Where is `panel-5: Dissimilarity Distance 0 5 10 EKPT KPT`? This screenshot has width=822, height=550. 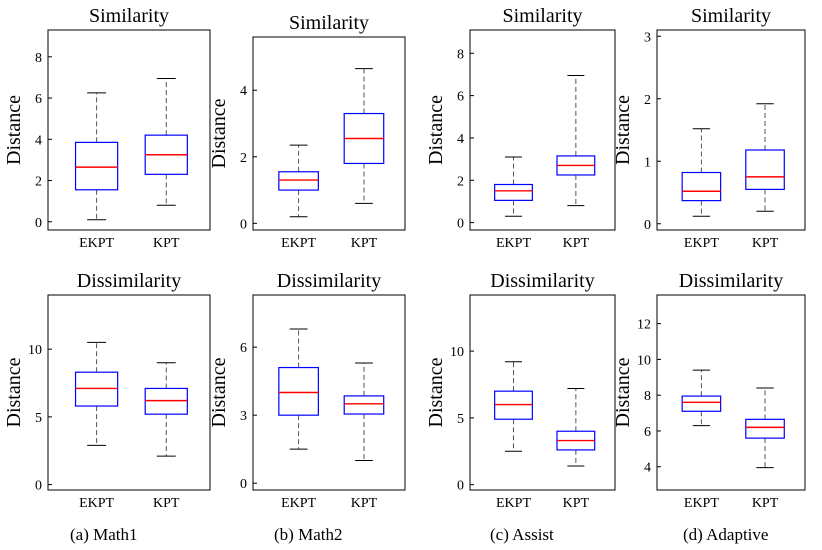
panel-5: Dissimilarity Distance 0 5 10 EKPT KPT is located at coordinates (107, 390).